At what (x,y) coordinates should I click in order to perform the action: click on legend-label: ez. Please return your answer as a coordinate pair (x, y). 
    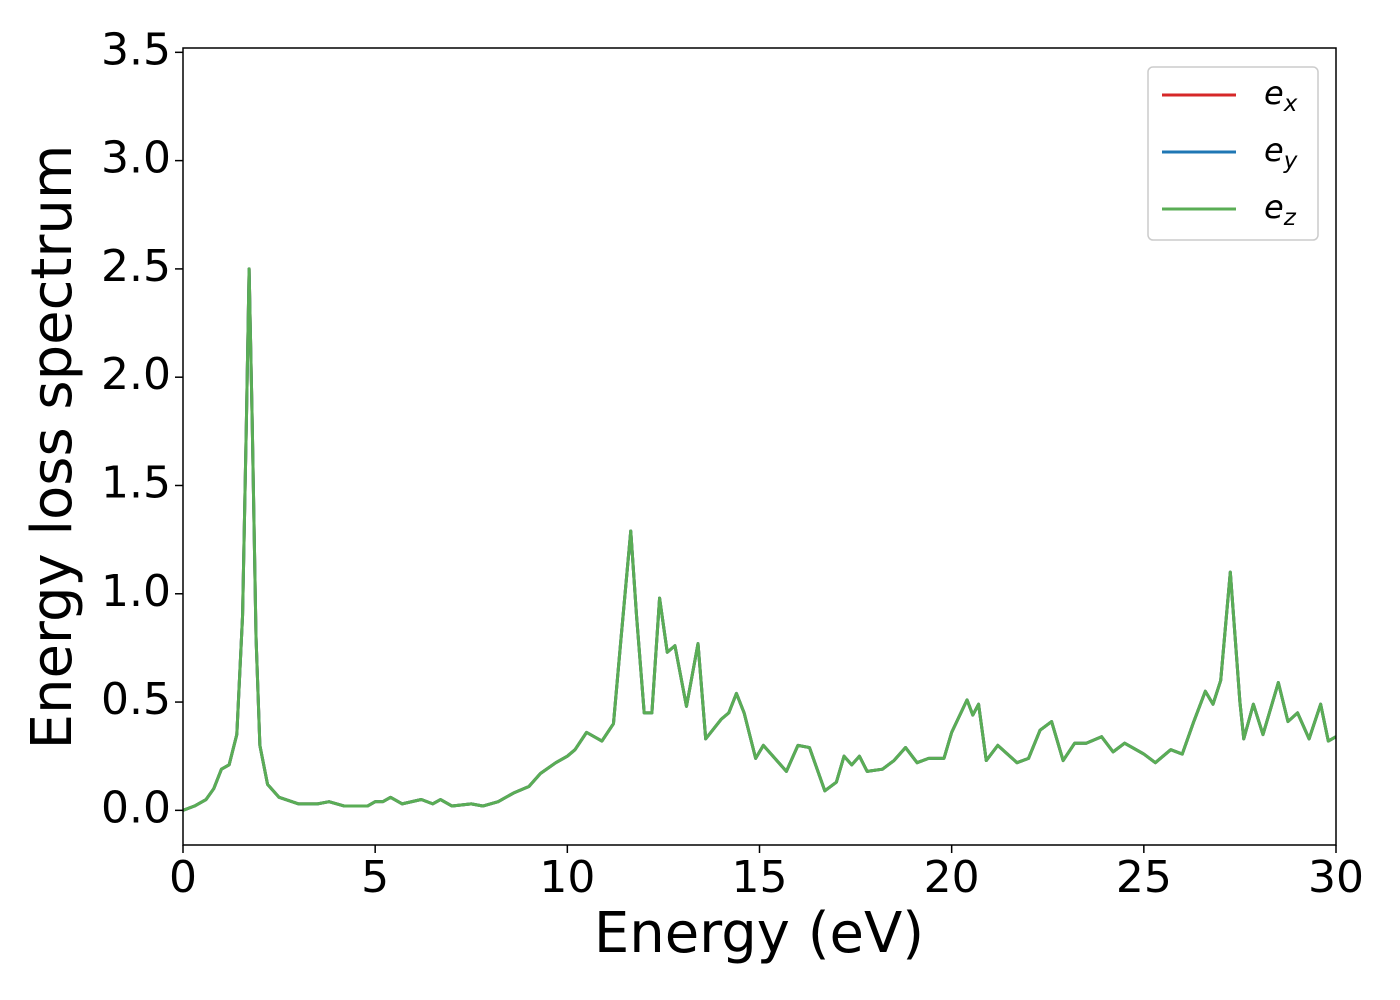
    Looking at the image, I should click on (1280, 209).